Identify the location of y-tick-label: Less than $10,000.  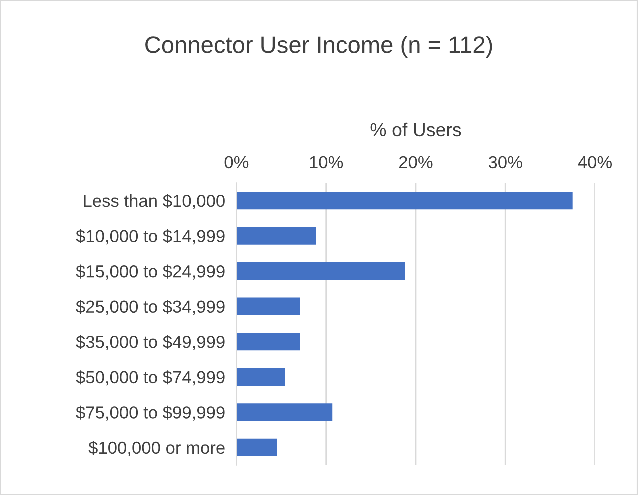
(154, 202).